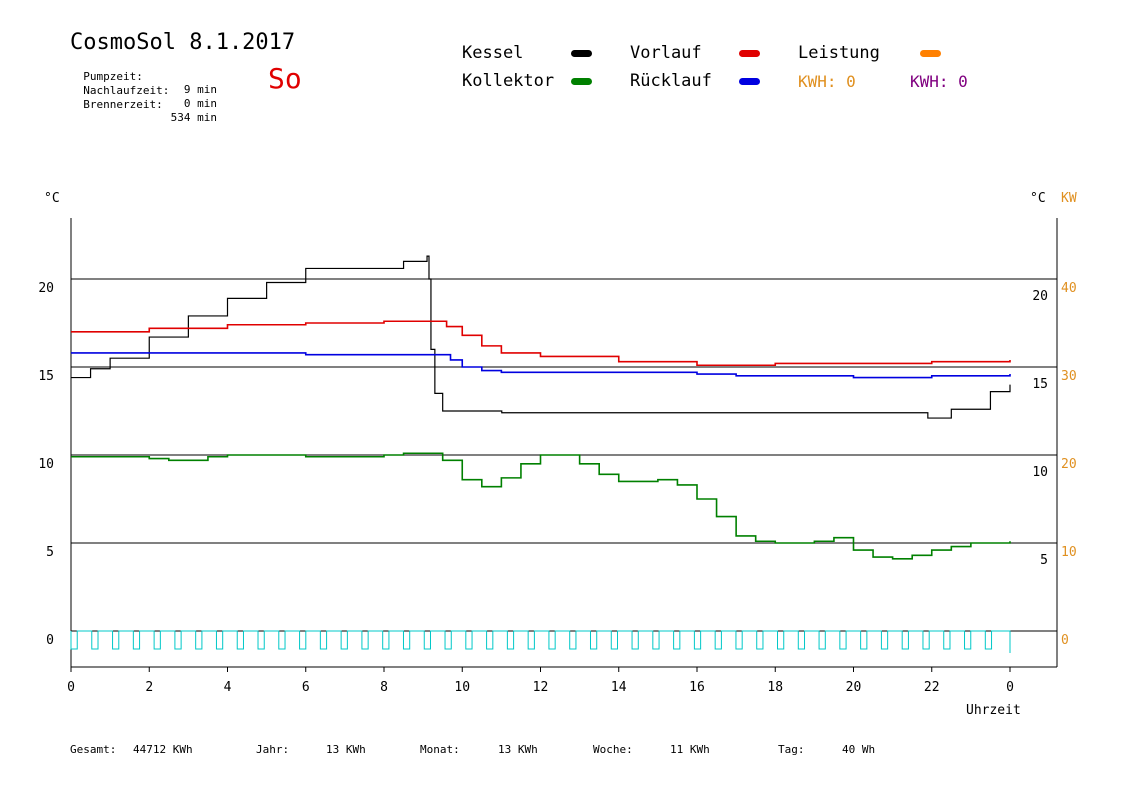  I want to click on stat-brennerzeit-label: Brennerzeit:, so click(123, 104).